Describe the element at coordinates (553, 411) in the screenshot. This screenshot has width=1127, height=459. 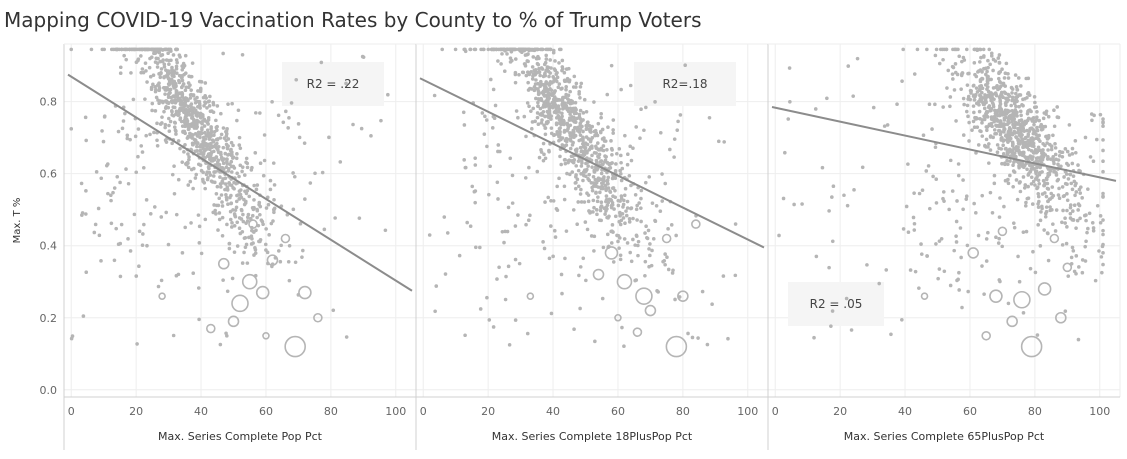
I see `x-tick-label: 40` at that location.